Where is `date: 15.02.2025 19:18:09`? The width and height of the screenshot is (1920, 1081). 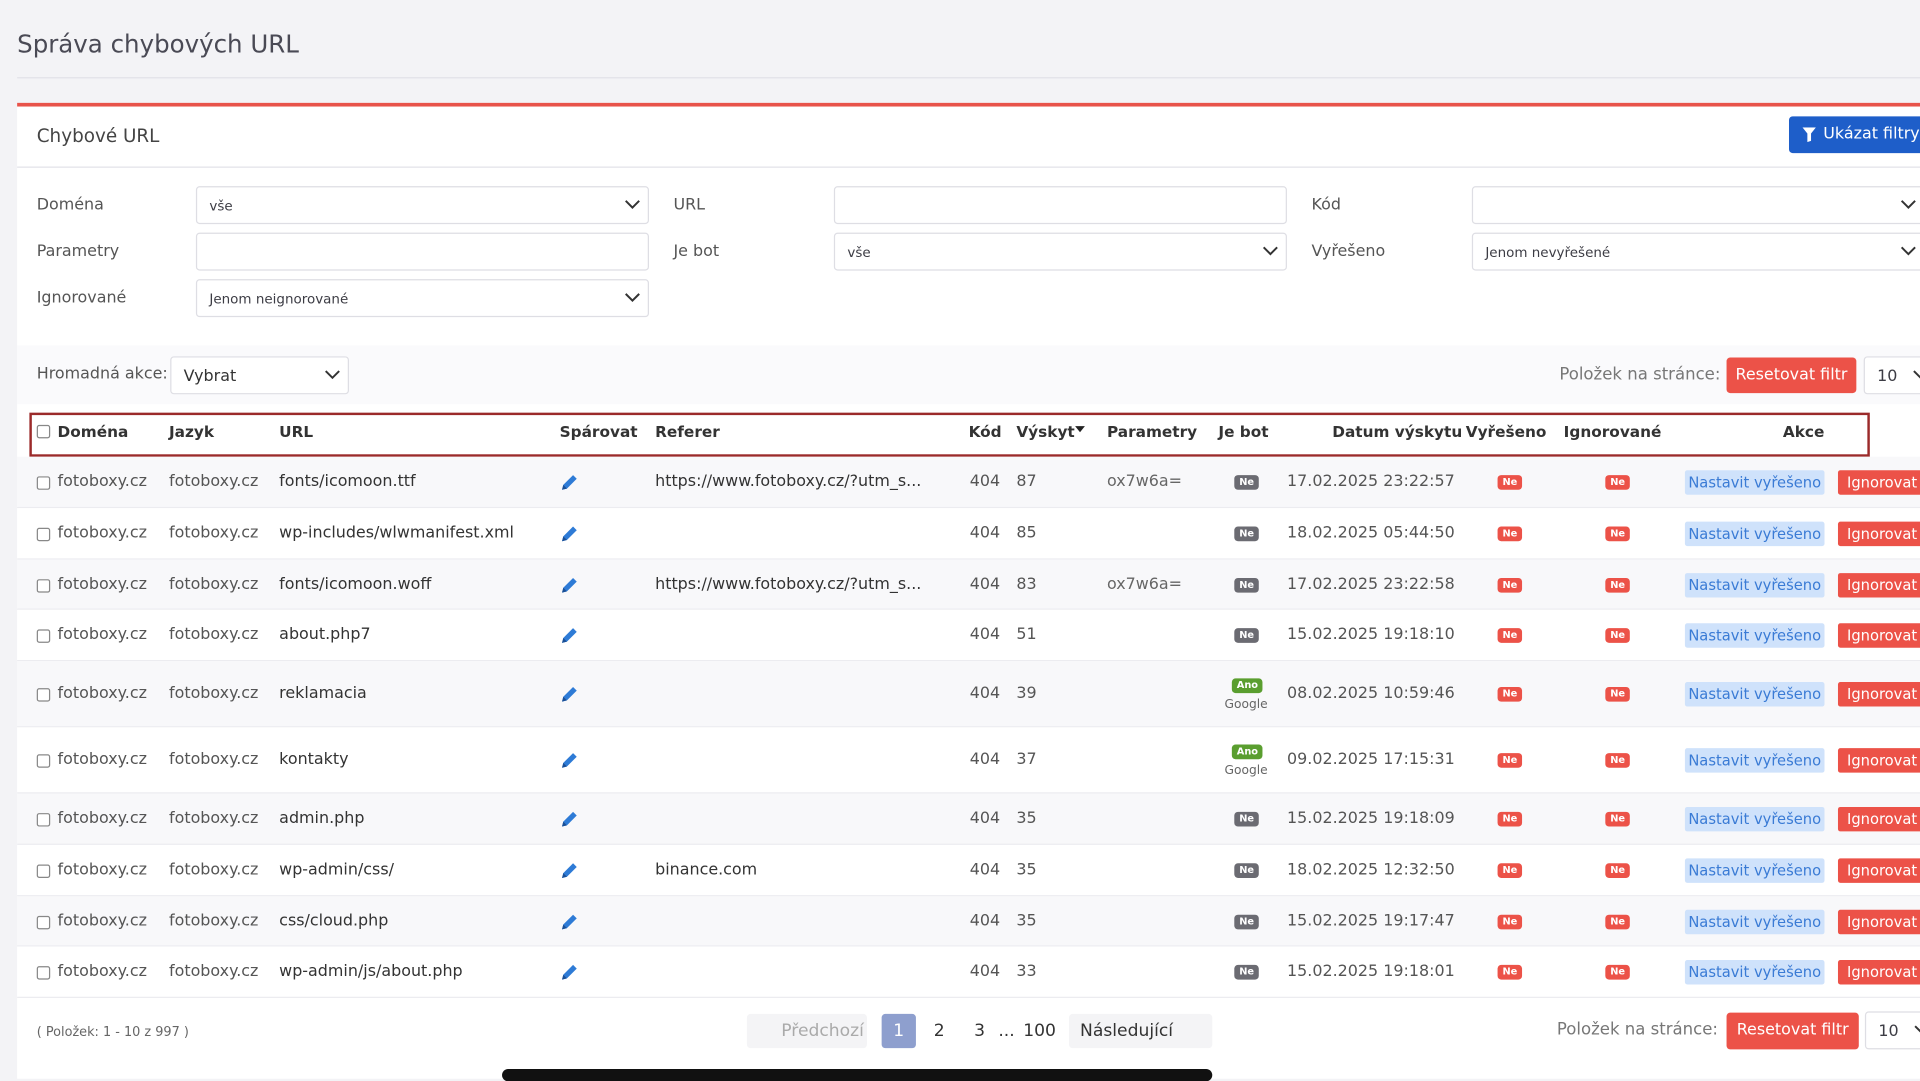
date: 15.02.2025 19:18:09 is located at coordinates (1371, 818).